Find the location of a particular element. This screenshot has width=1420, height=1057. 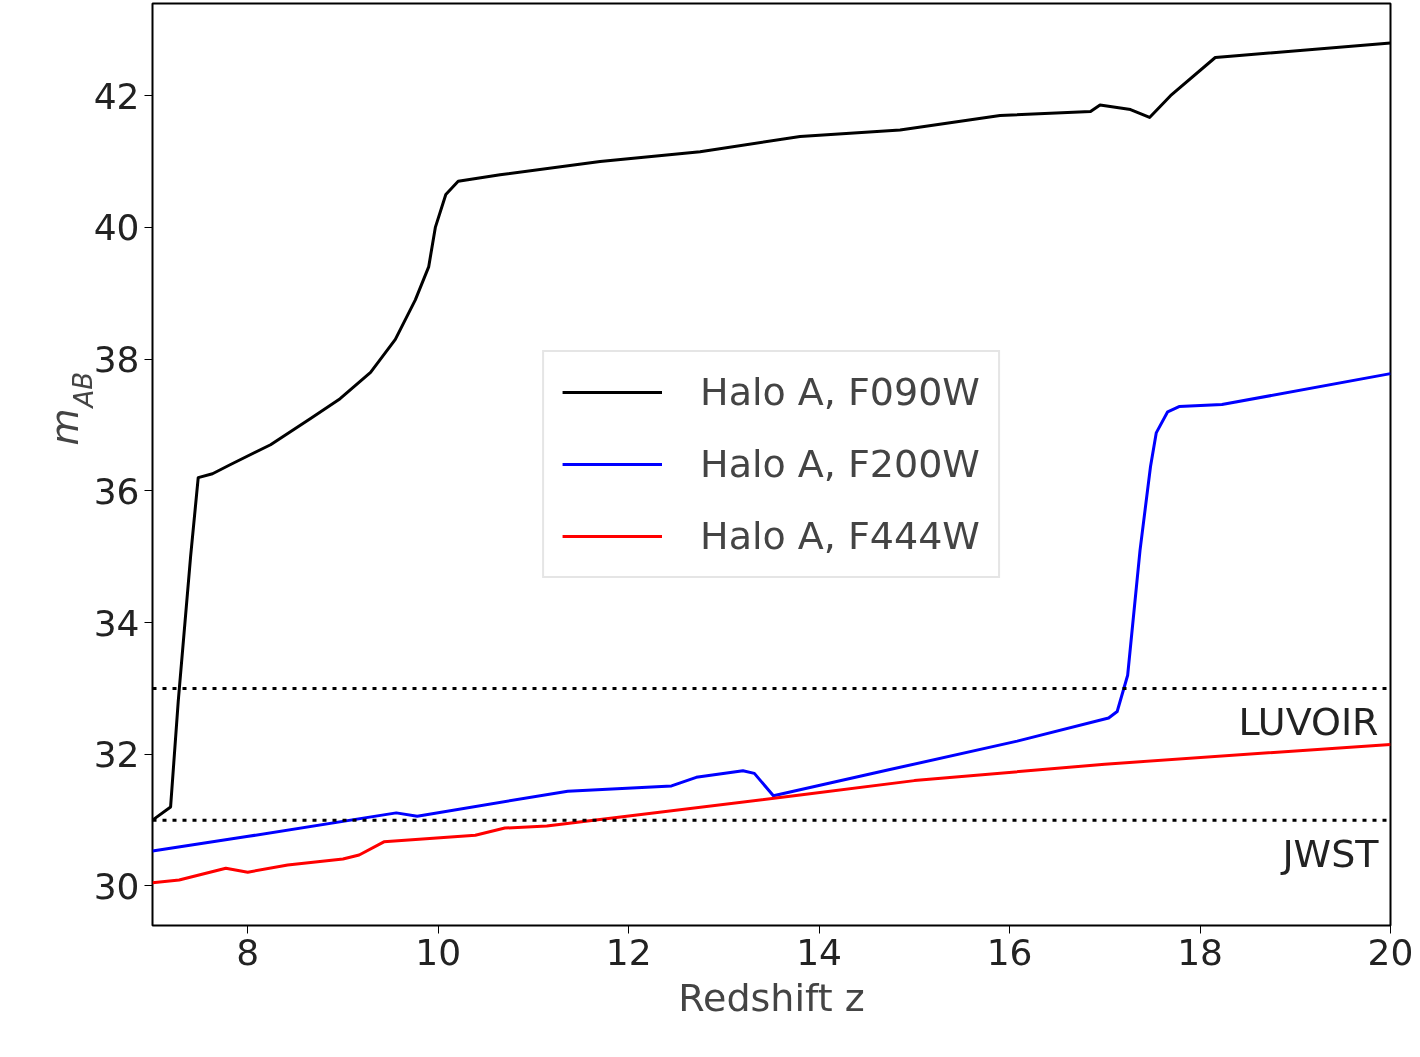

legend-label: Halo A, F200W is located at coordinates (840, 464).